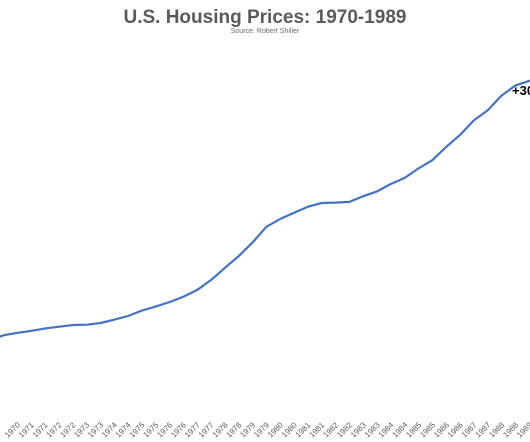  I want to click on chart-title: U.S. Housing Prices: 1970-1989, so click(265, 17).